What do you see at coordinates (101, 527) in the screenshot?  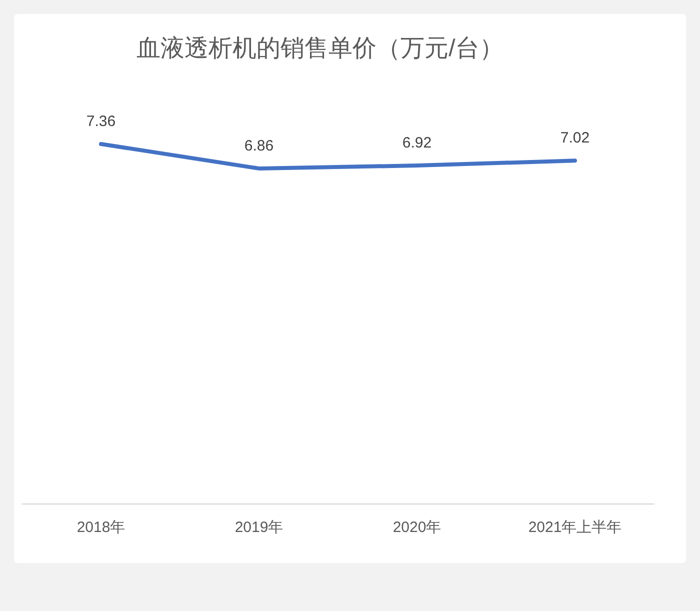 I see `x-tick-label: 2018年` at bounding box center [101, 527].